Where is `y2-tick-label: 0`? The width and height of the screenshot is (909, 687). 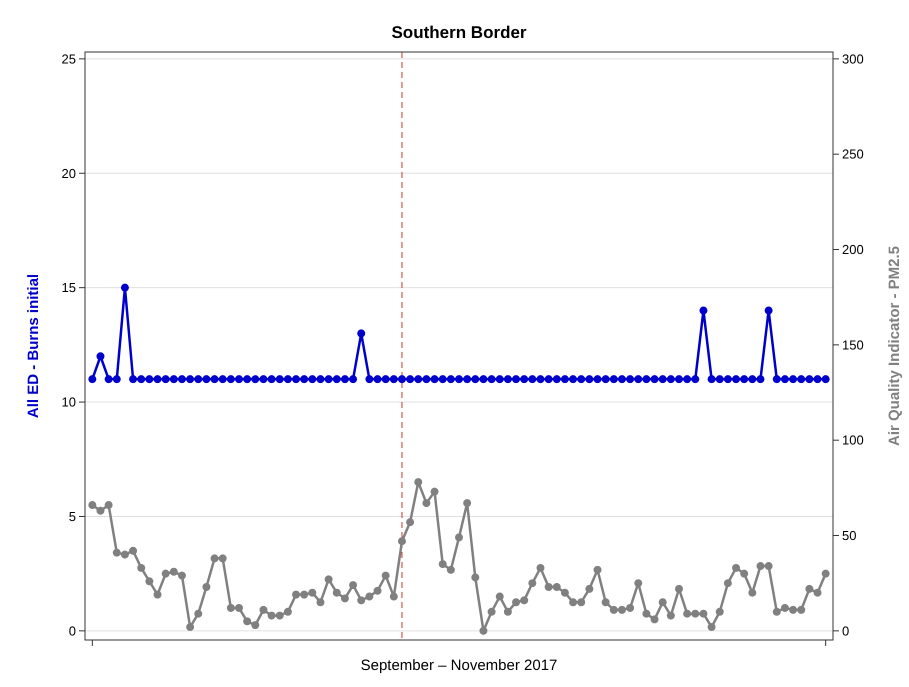
y2-tick-label: 0 is located at coordinates (846, 630).